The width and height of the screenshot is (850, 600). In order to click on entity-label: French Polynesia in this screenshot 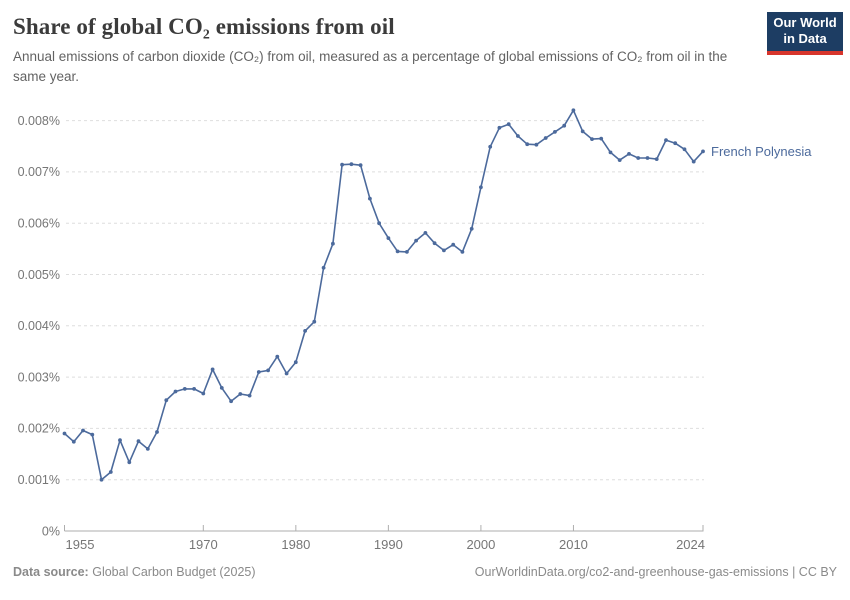, I will do `click(761, 151)`.